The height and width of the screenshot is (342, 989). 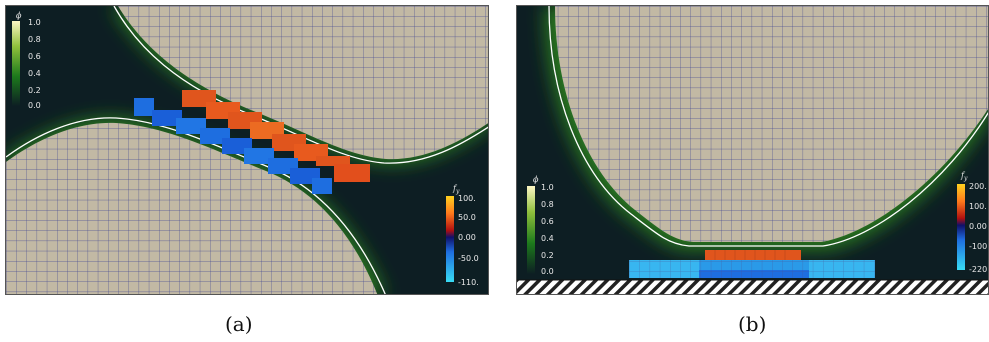 I want to click on force-tick: -110., so click(x=468, y=282).